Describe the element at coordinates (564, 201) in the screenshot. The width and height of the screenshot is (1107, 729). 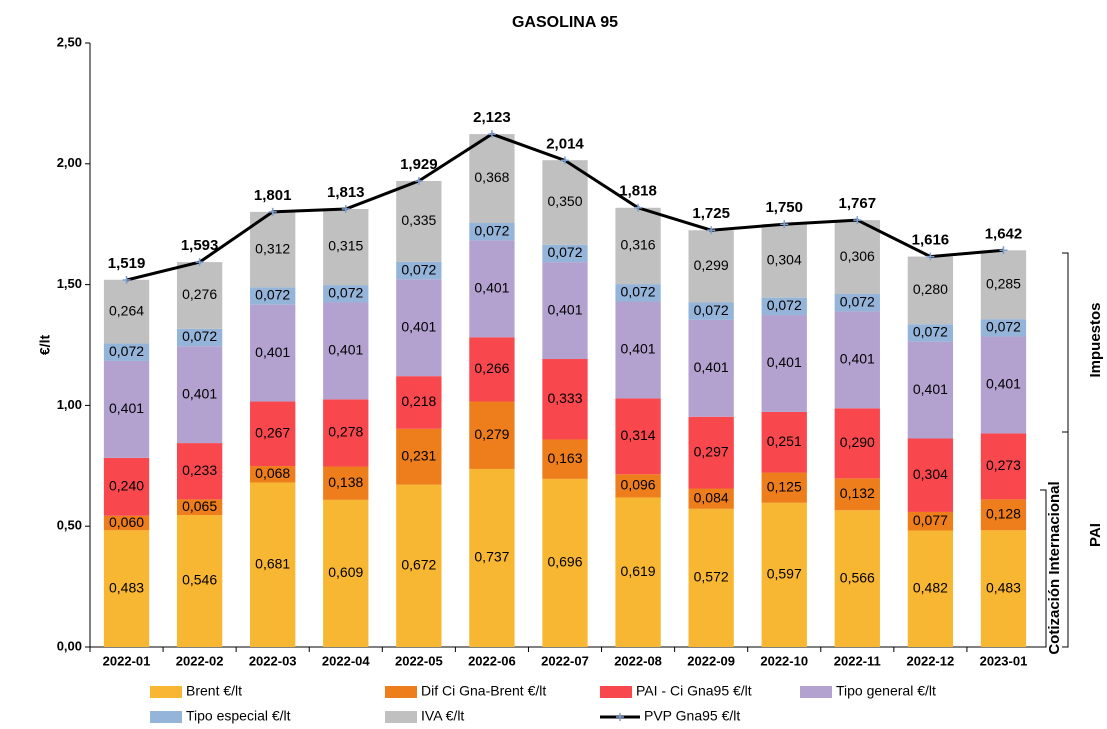
I see `data-label: 0,350` at that location.